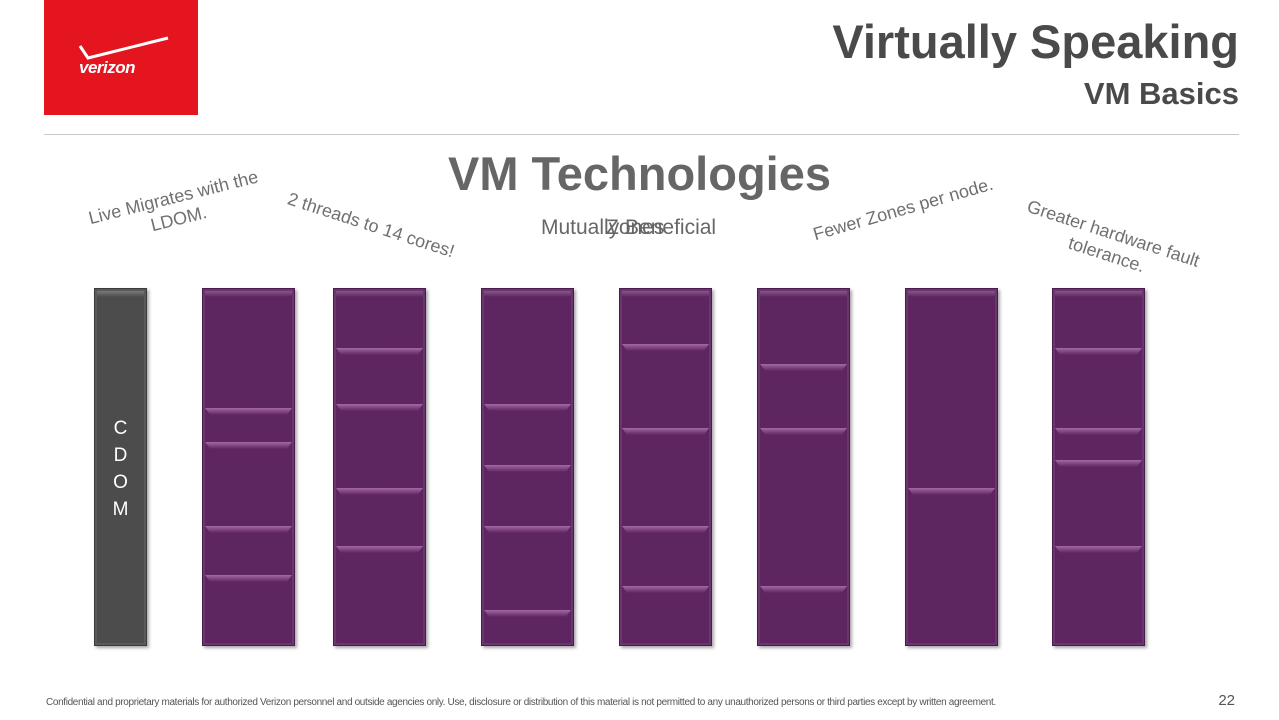 The height and width of the screenshot is (720, 1279). What do you see at coordinates (1113, 236) in the screenshot?
I see `callout-hardware-fault-tolerance: Greater hardware fault tolerance.` at bounding box center [1113, 236].